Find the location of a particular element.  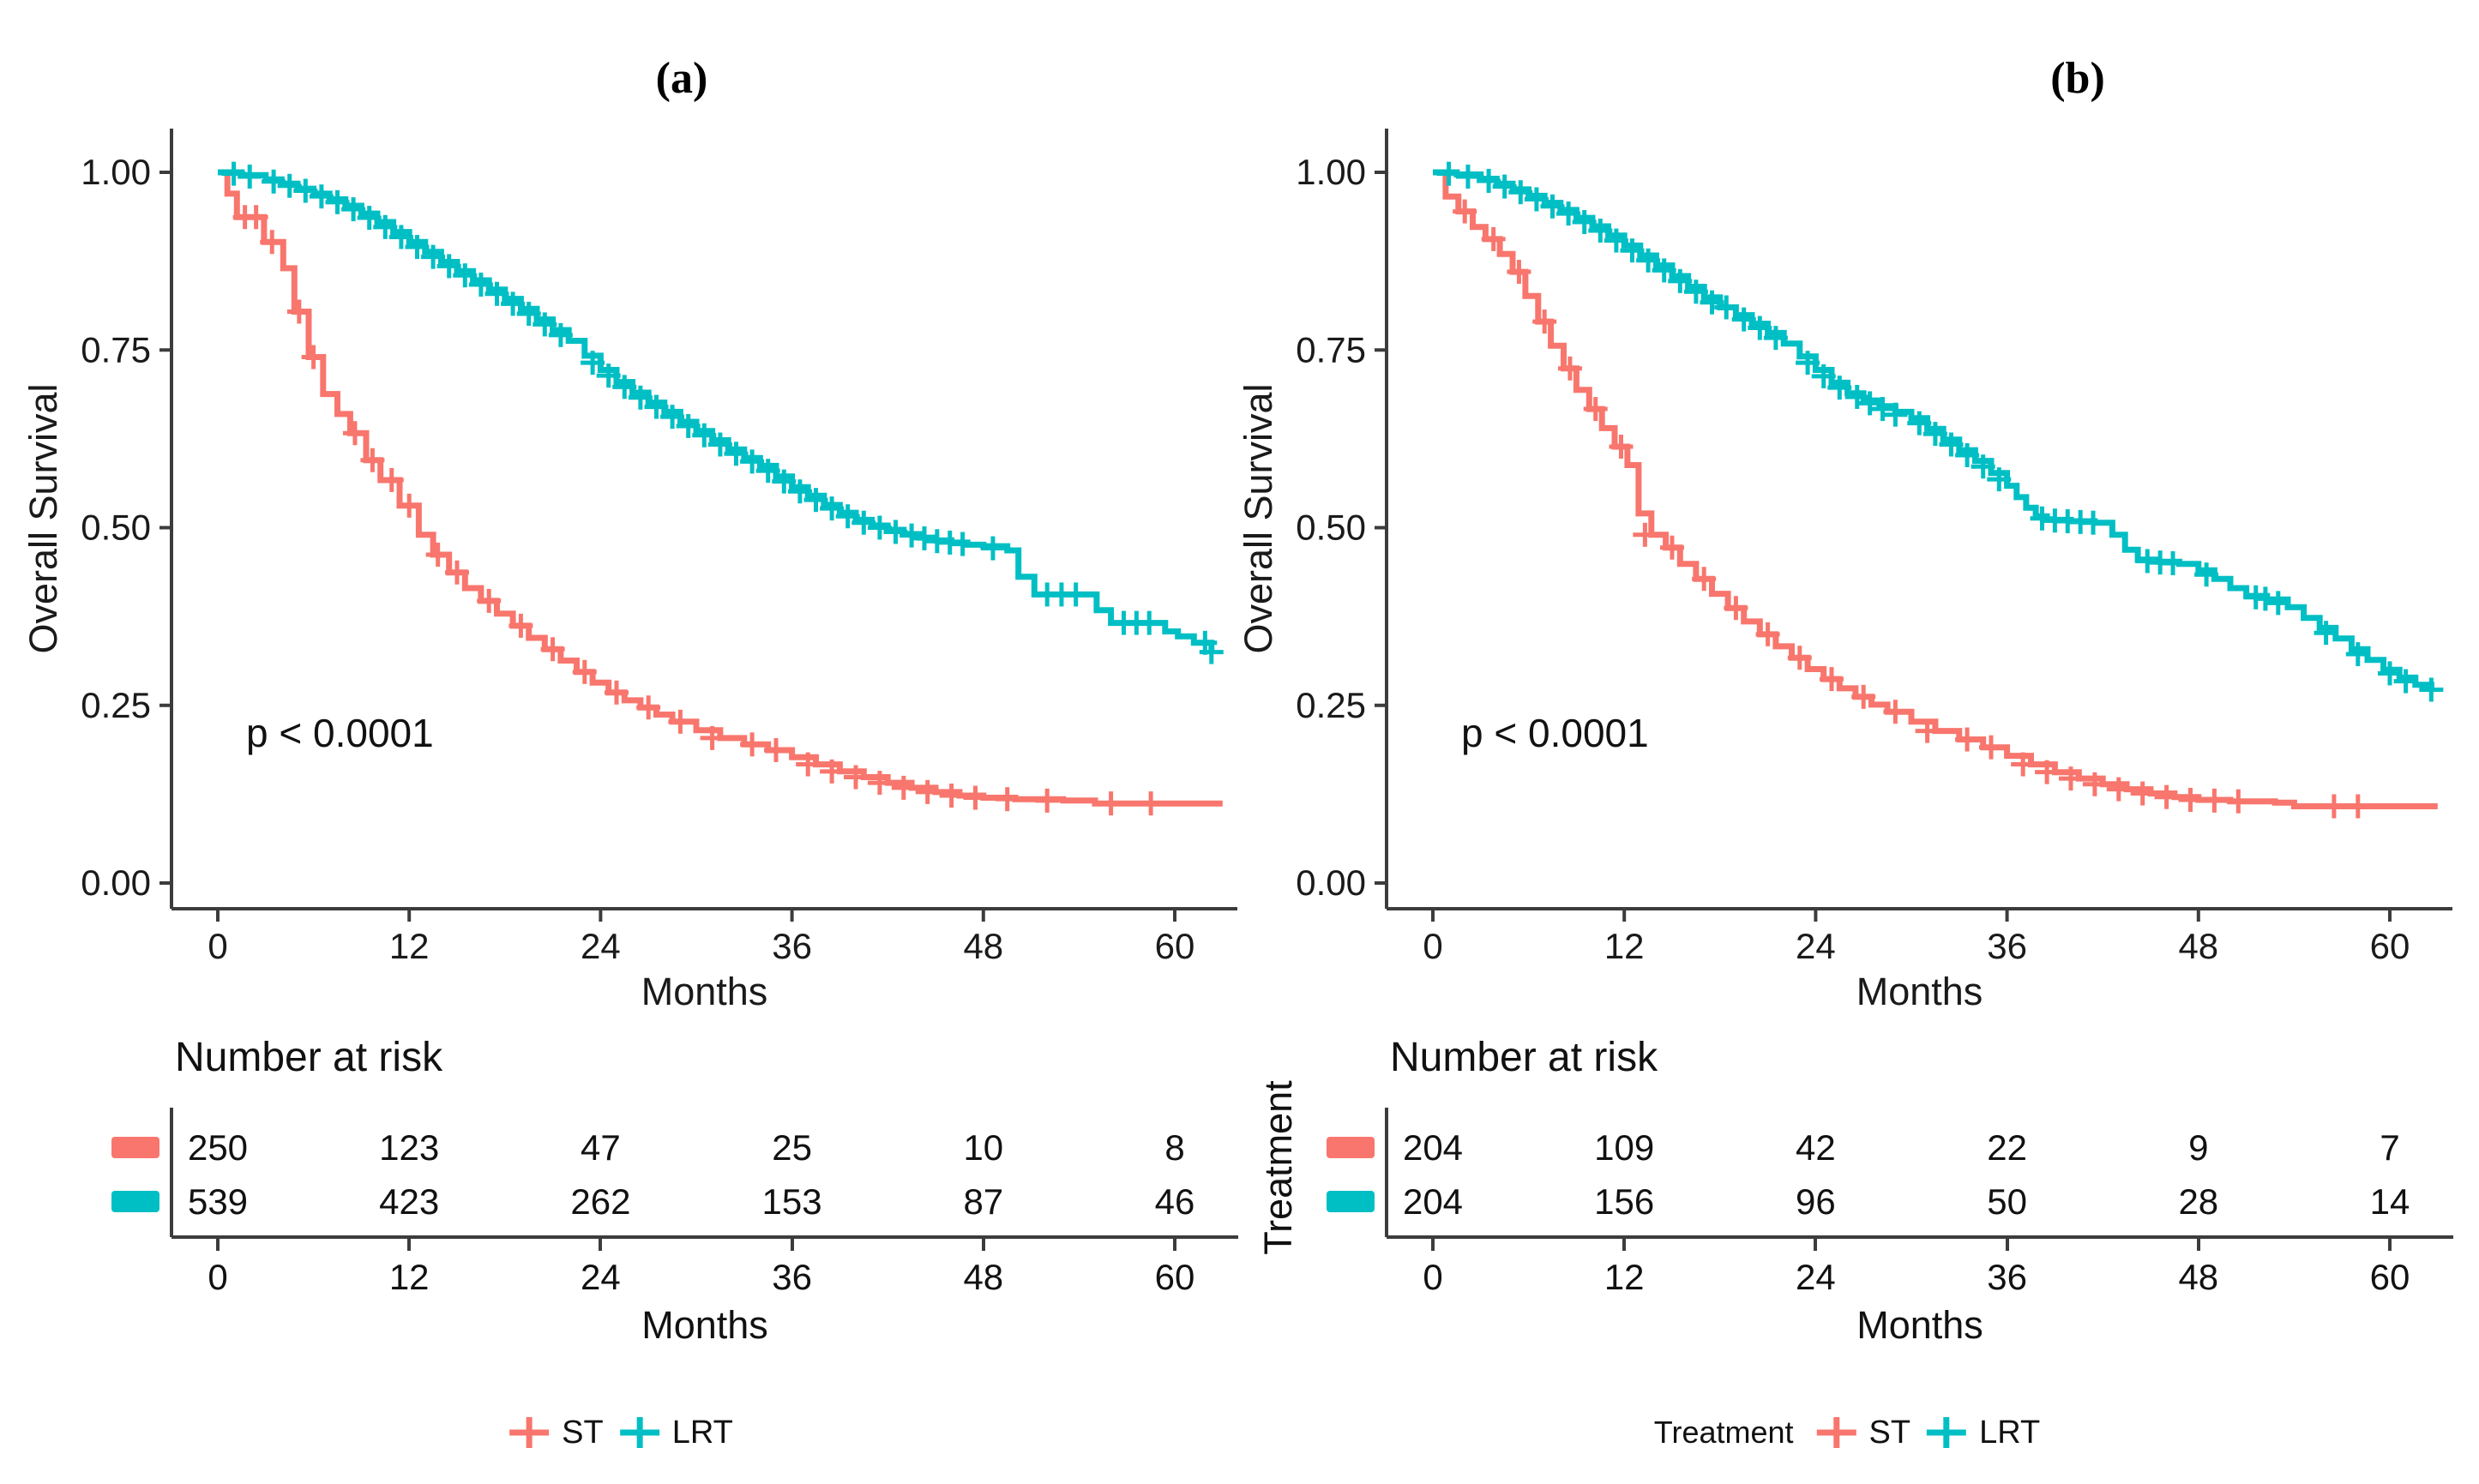

x-tick-label: 12 is located at coordinates (1624, 946).